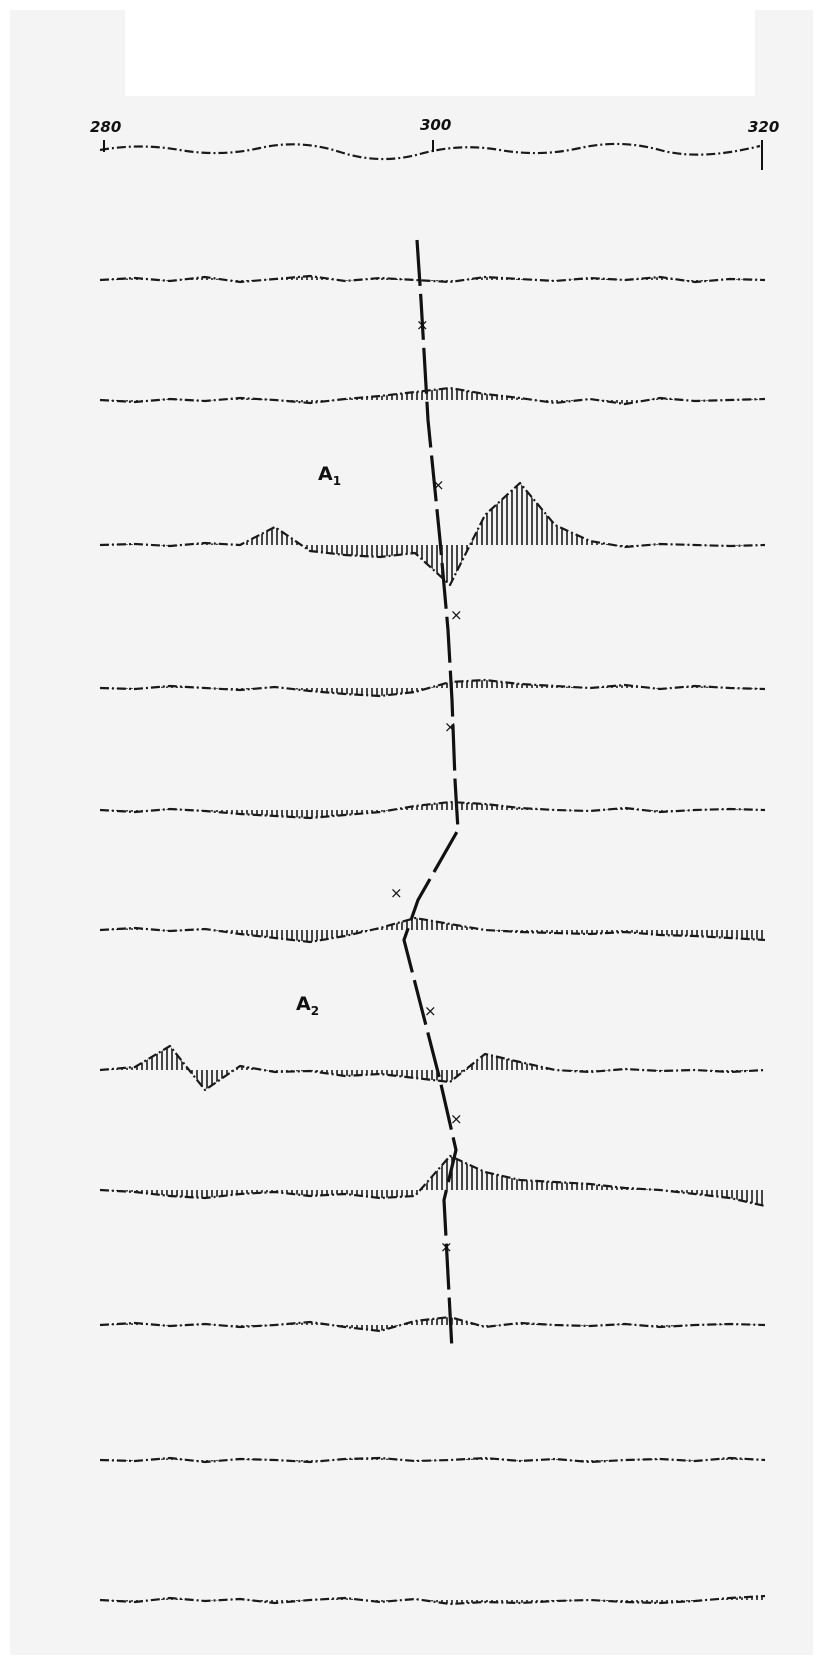 The height and width of the screenshot is (1662, 823). What do you see at coordinates (456, 1119) in the screenshot?
I see `marker-7: ×` at bounding box center [456, 1119].